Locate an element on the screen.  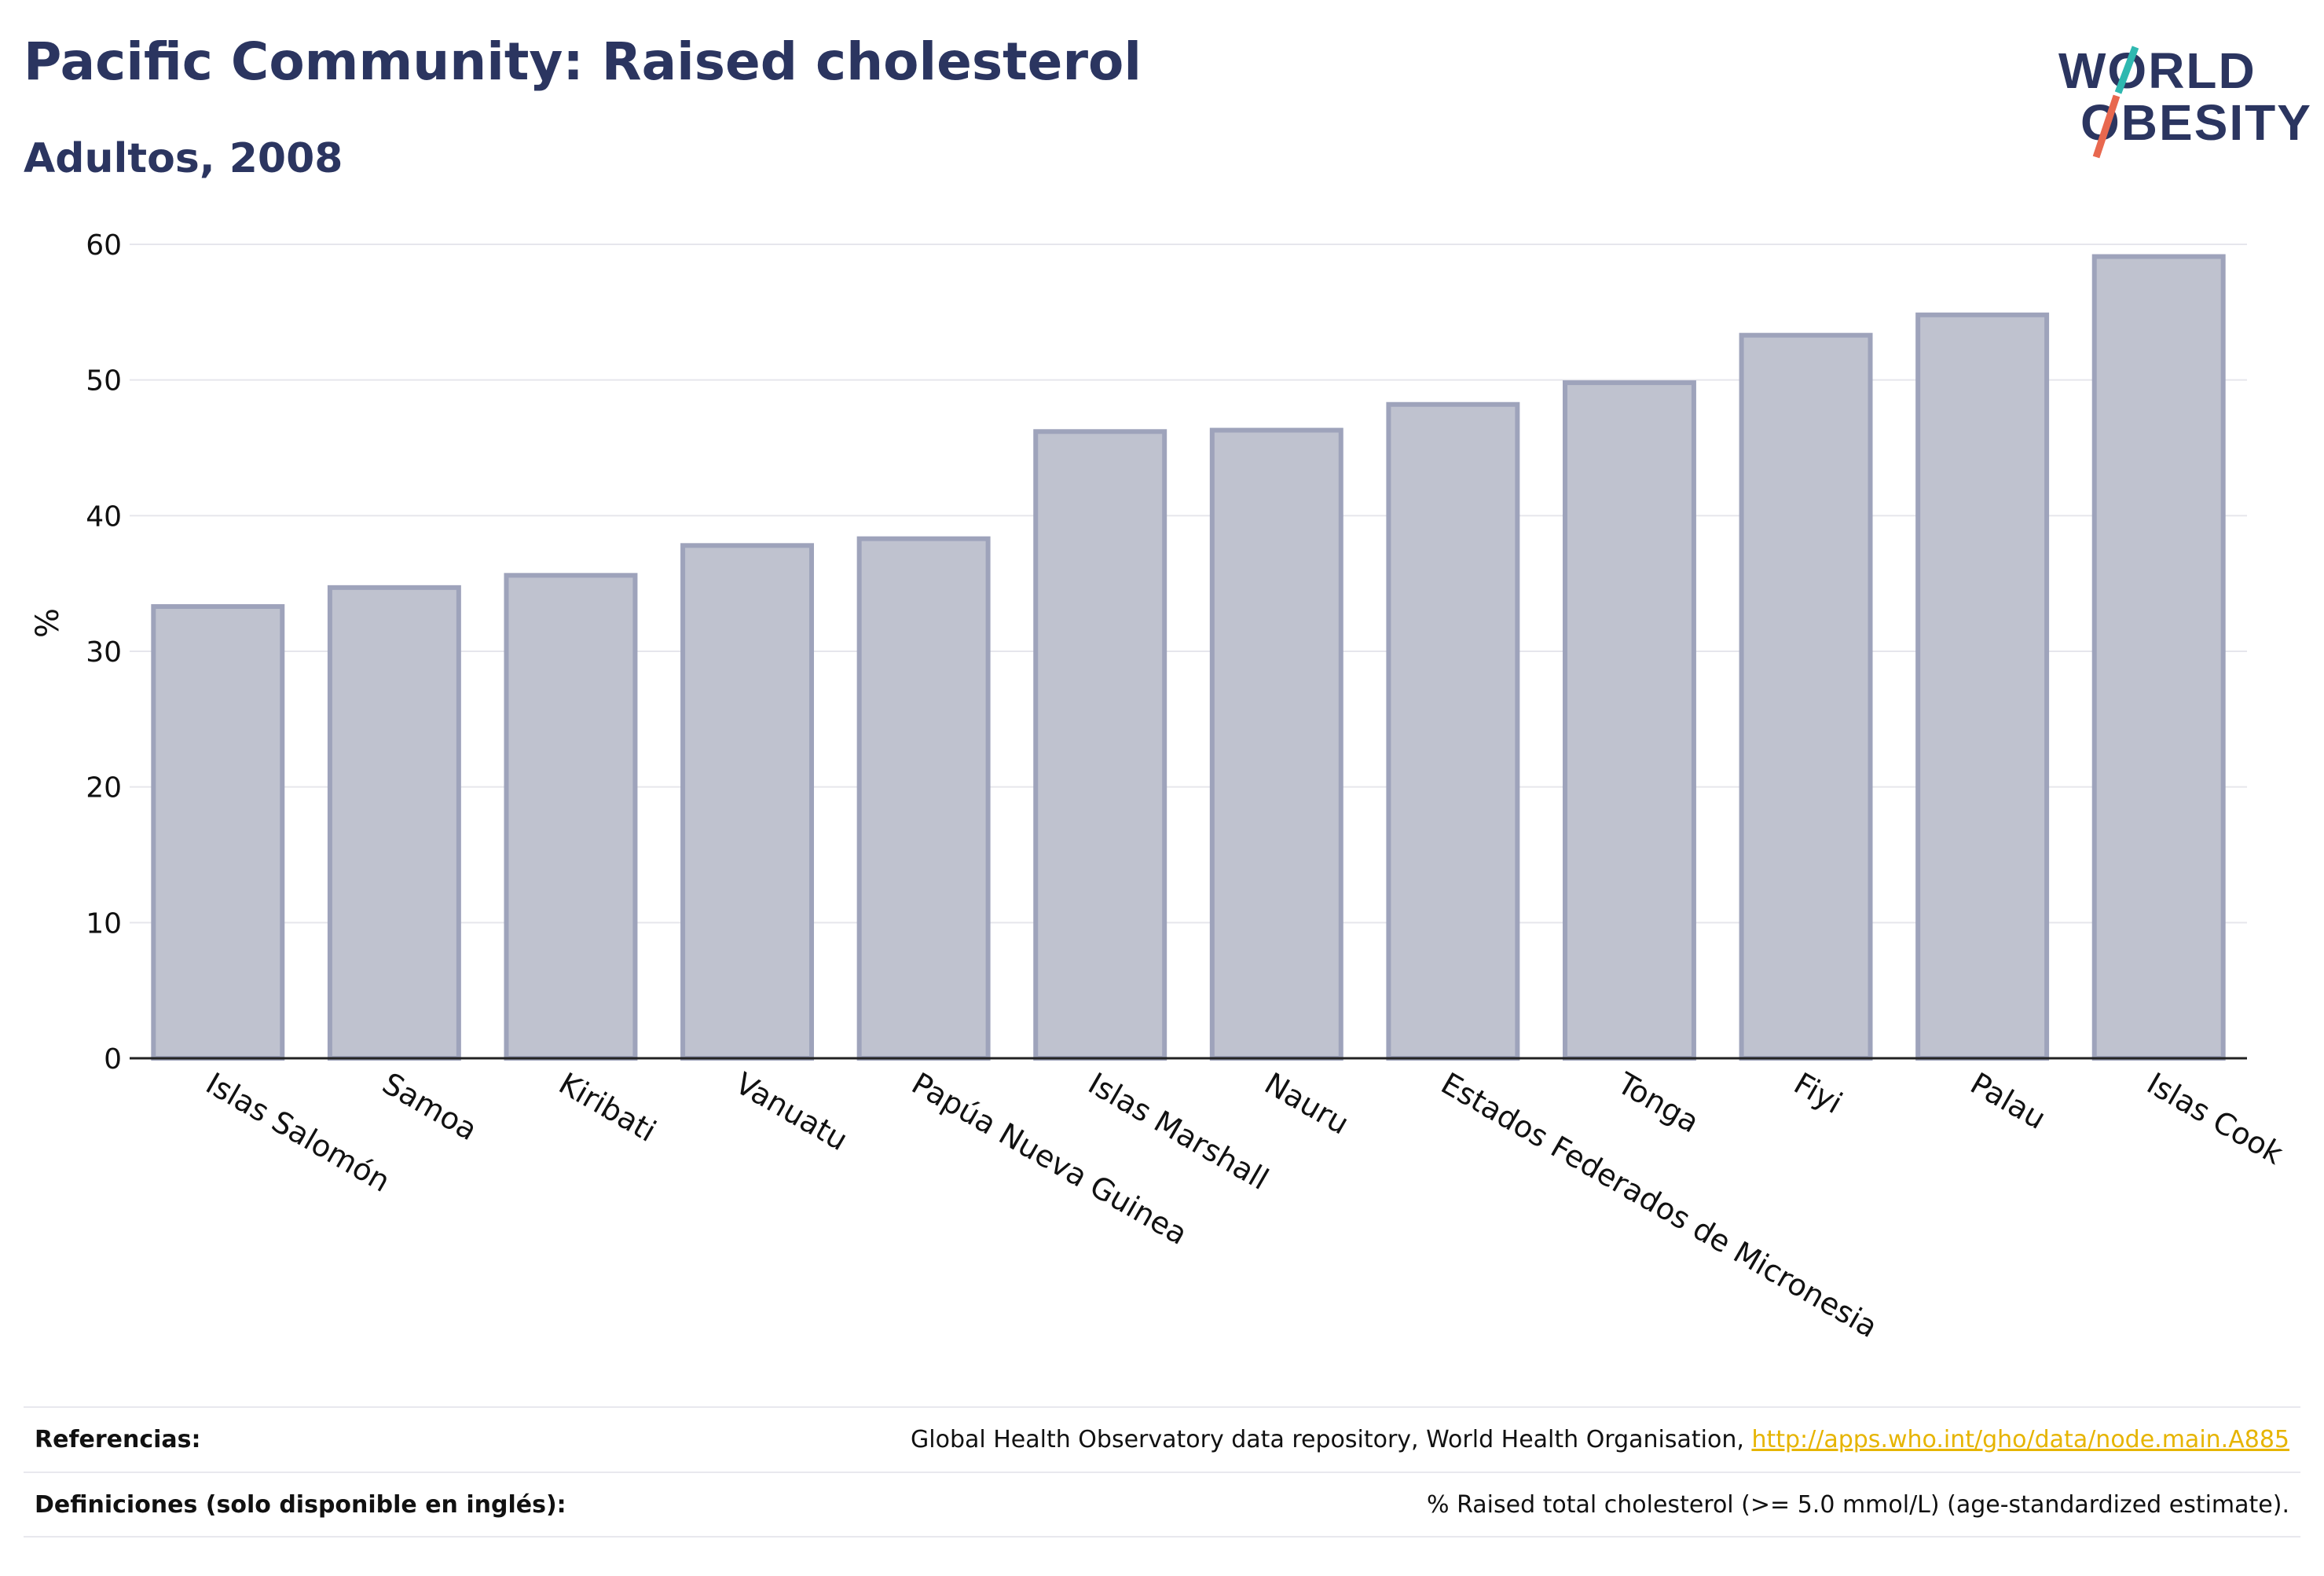
world-obesity-logo: WORLD OBESITY is located at coordinates (2184, 100).